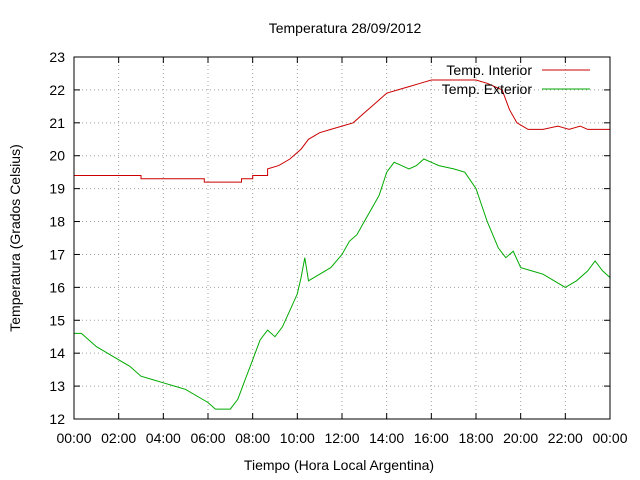  I want to click on y-tick-label: 19, so click(57, 189).